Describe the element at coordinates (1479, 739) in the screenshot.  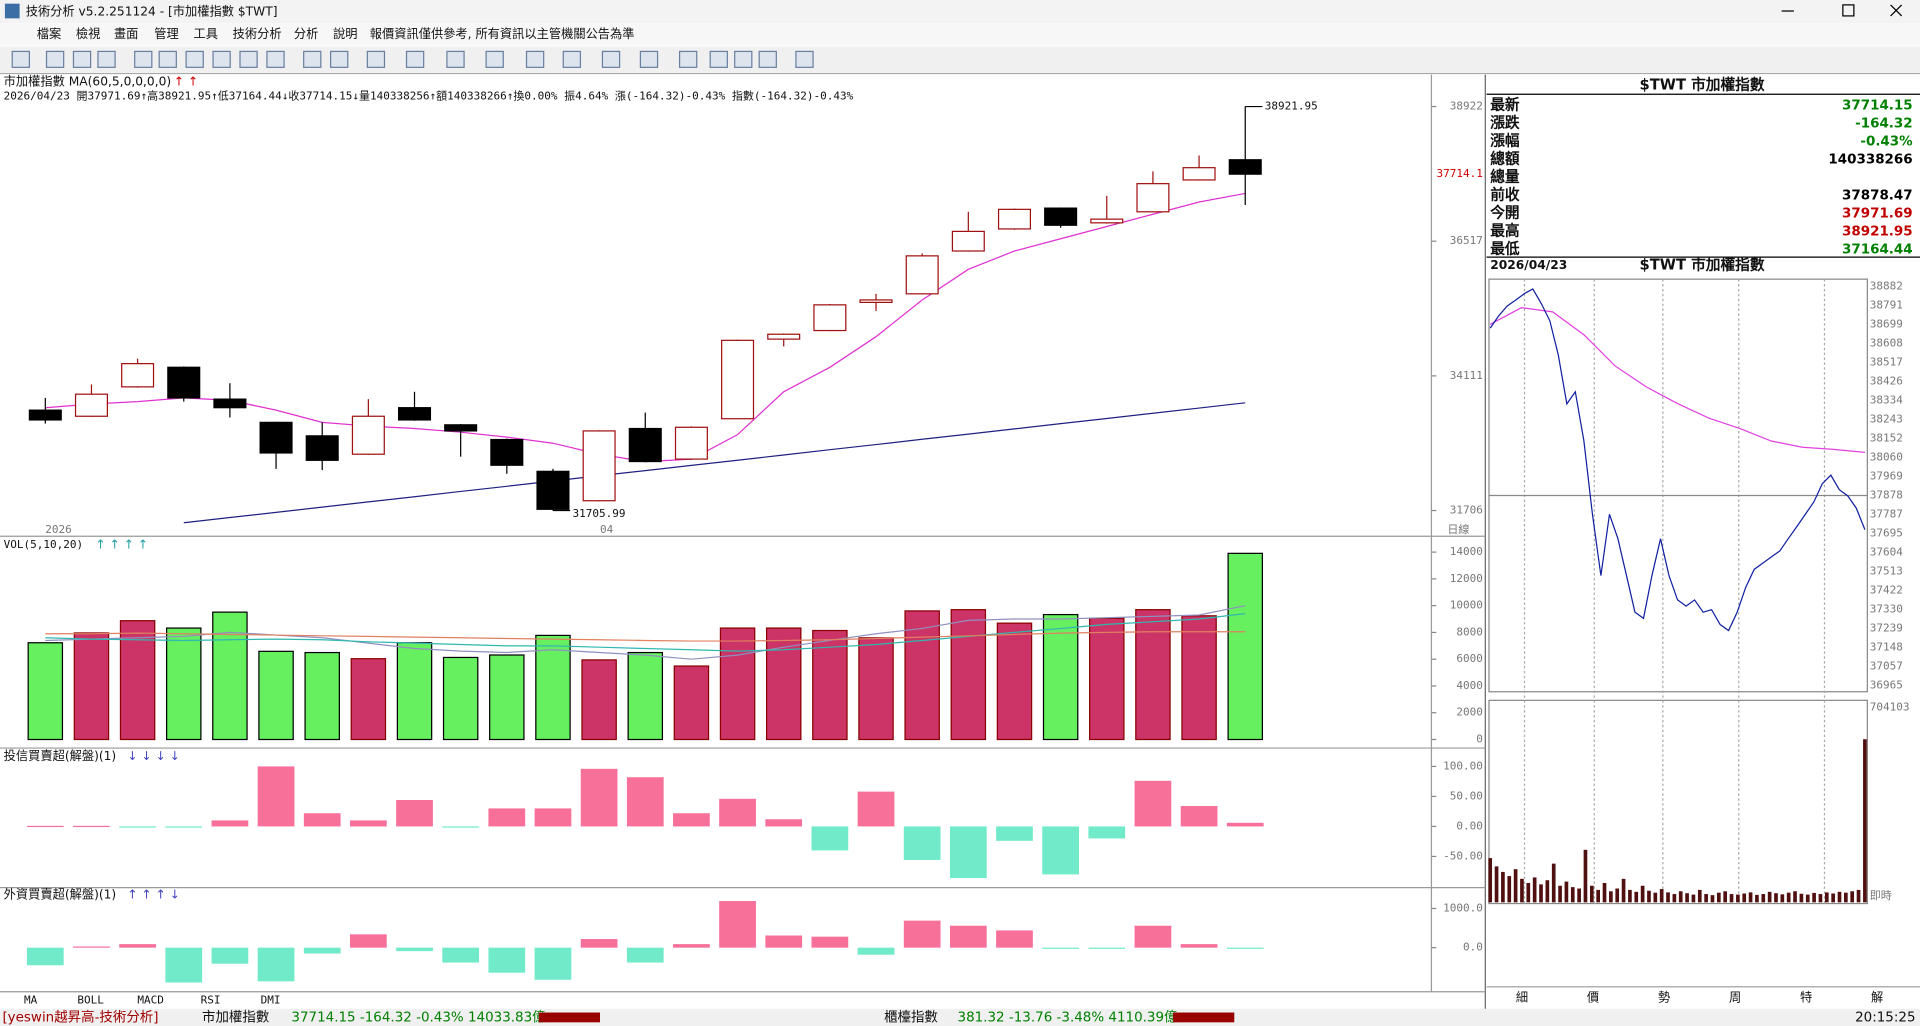
I see `y-tick-label: 0` at that location.